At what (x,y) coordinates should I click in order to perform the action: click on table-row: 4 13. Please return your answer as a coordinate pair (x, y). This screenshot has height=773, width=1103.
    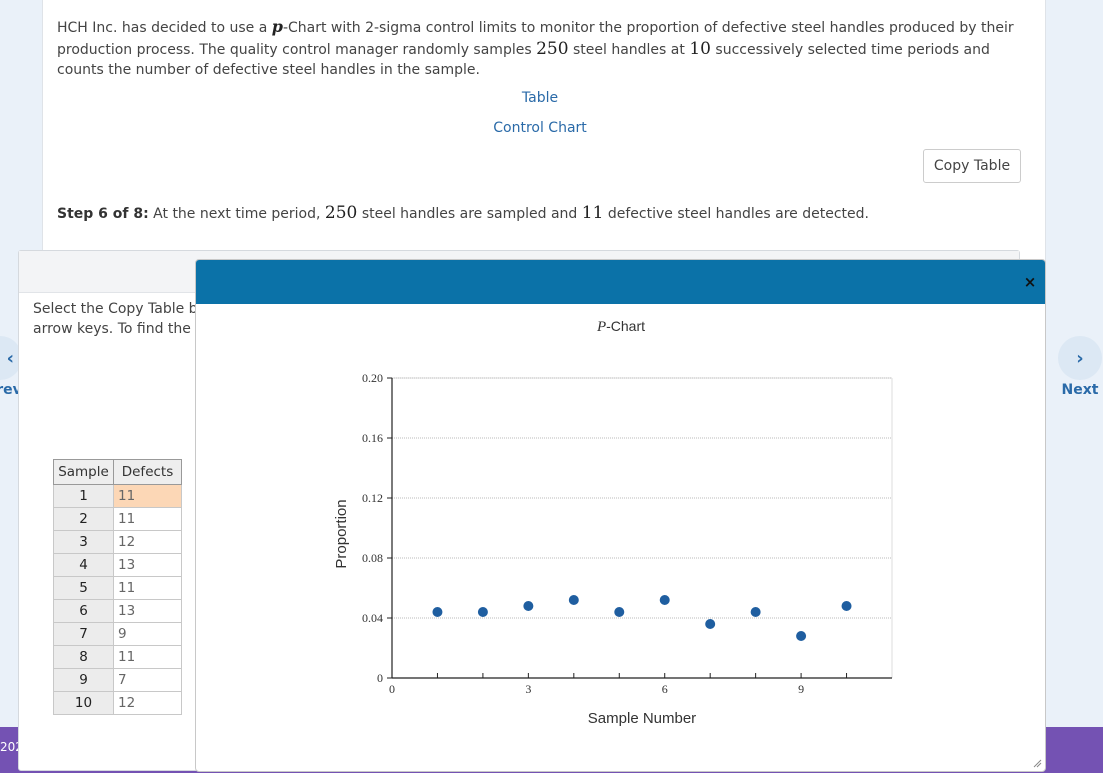
    Looking at the image, I should click on (117, 565).